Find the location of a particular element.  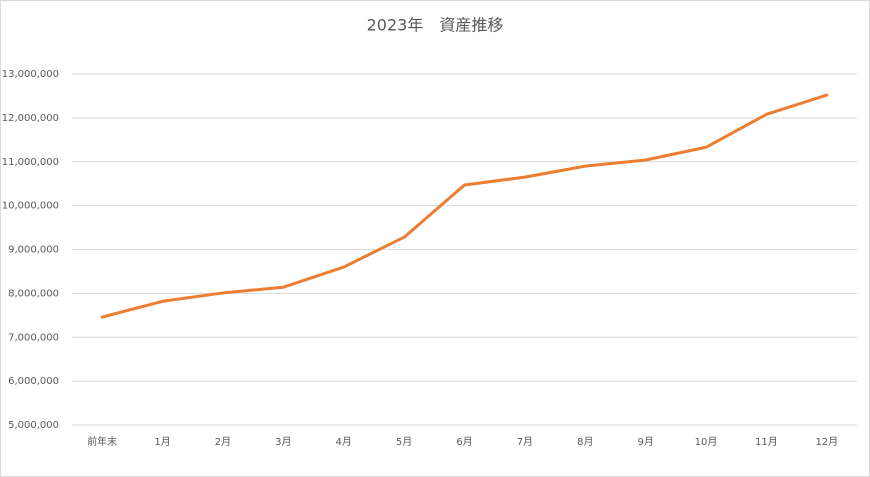

x-tick-label: 7月 is located at coordinates (525, 442).